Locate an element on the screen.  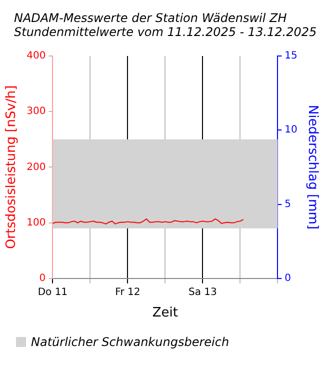
x-tick-label: Fr 12 is located at coordinates (127, 292).